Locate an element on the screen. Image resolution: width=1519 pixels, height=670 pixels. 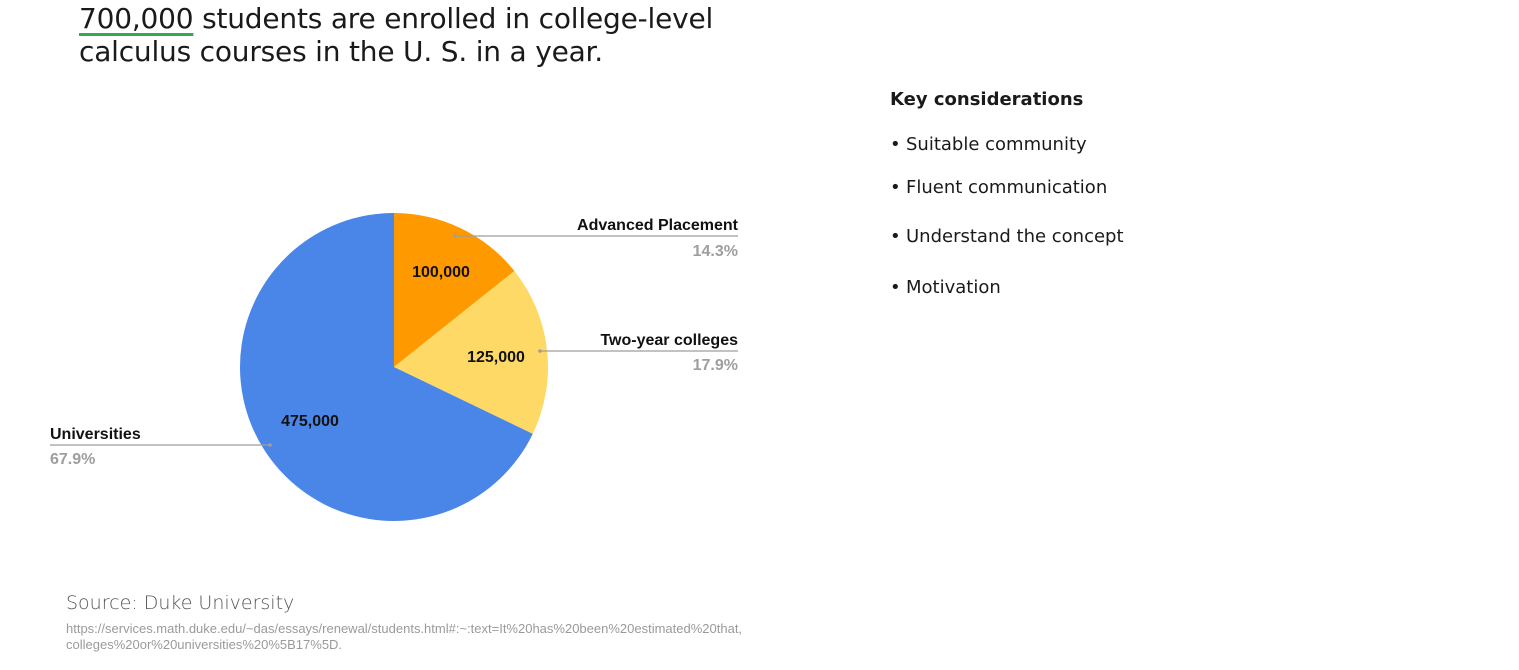
list-item: Understand the concept is located at coordinates (1100, 236).